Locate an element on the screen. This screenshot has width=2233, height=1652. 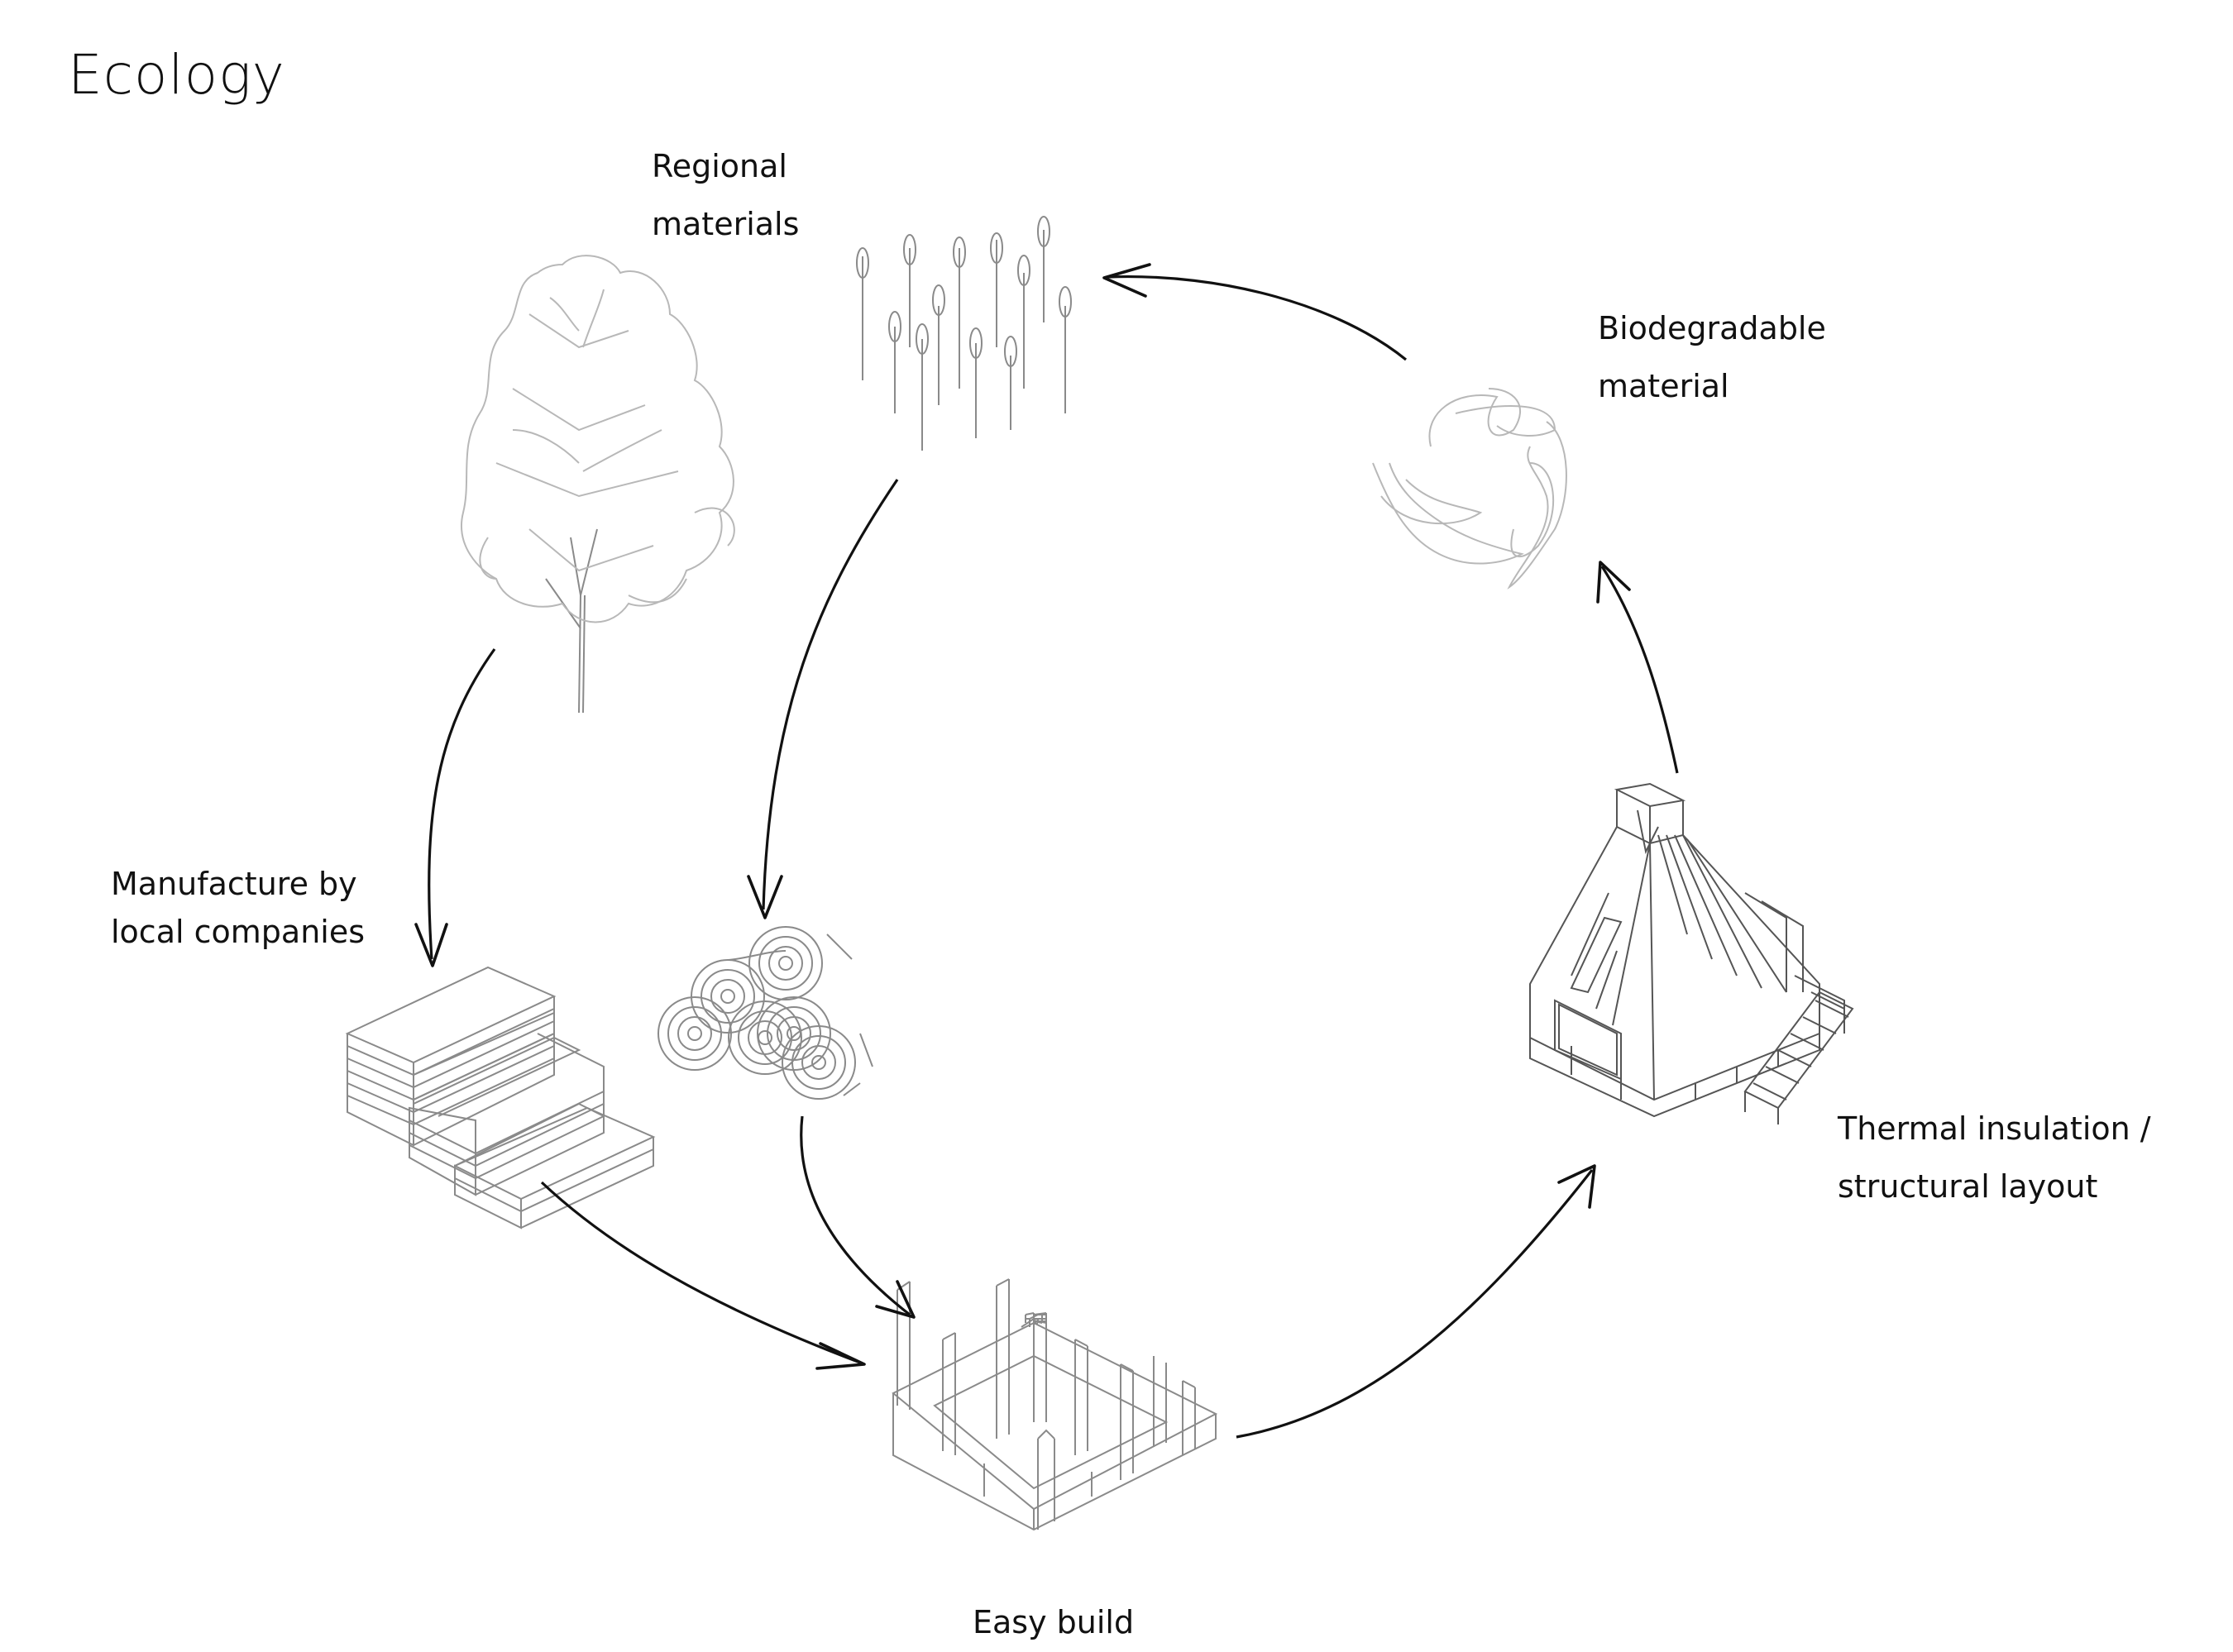
label-thermal-line2: structural layout is located at coordinates (1968, 1187).